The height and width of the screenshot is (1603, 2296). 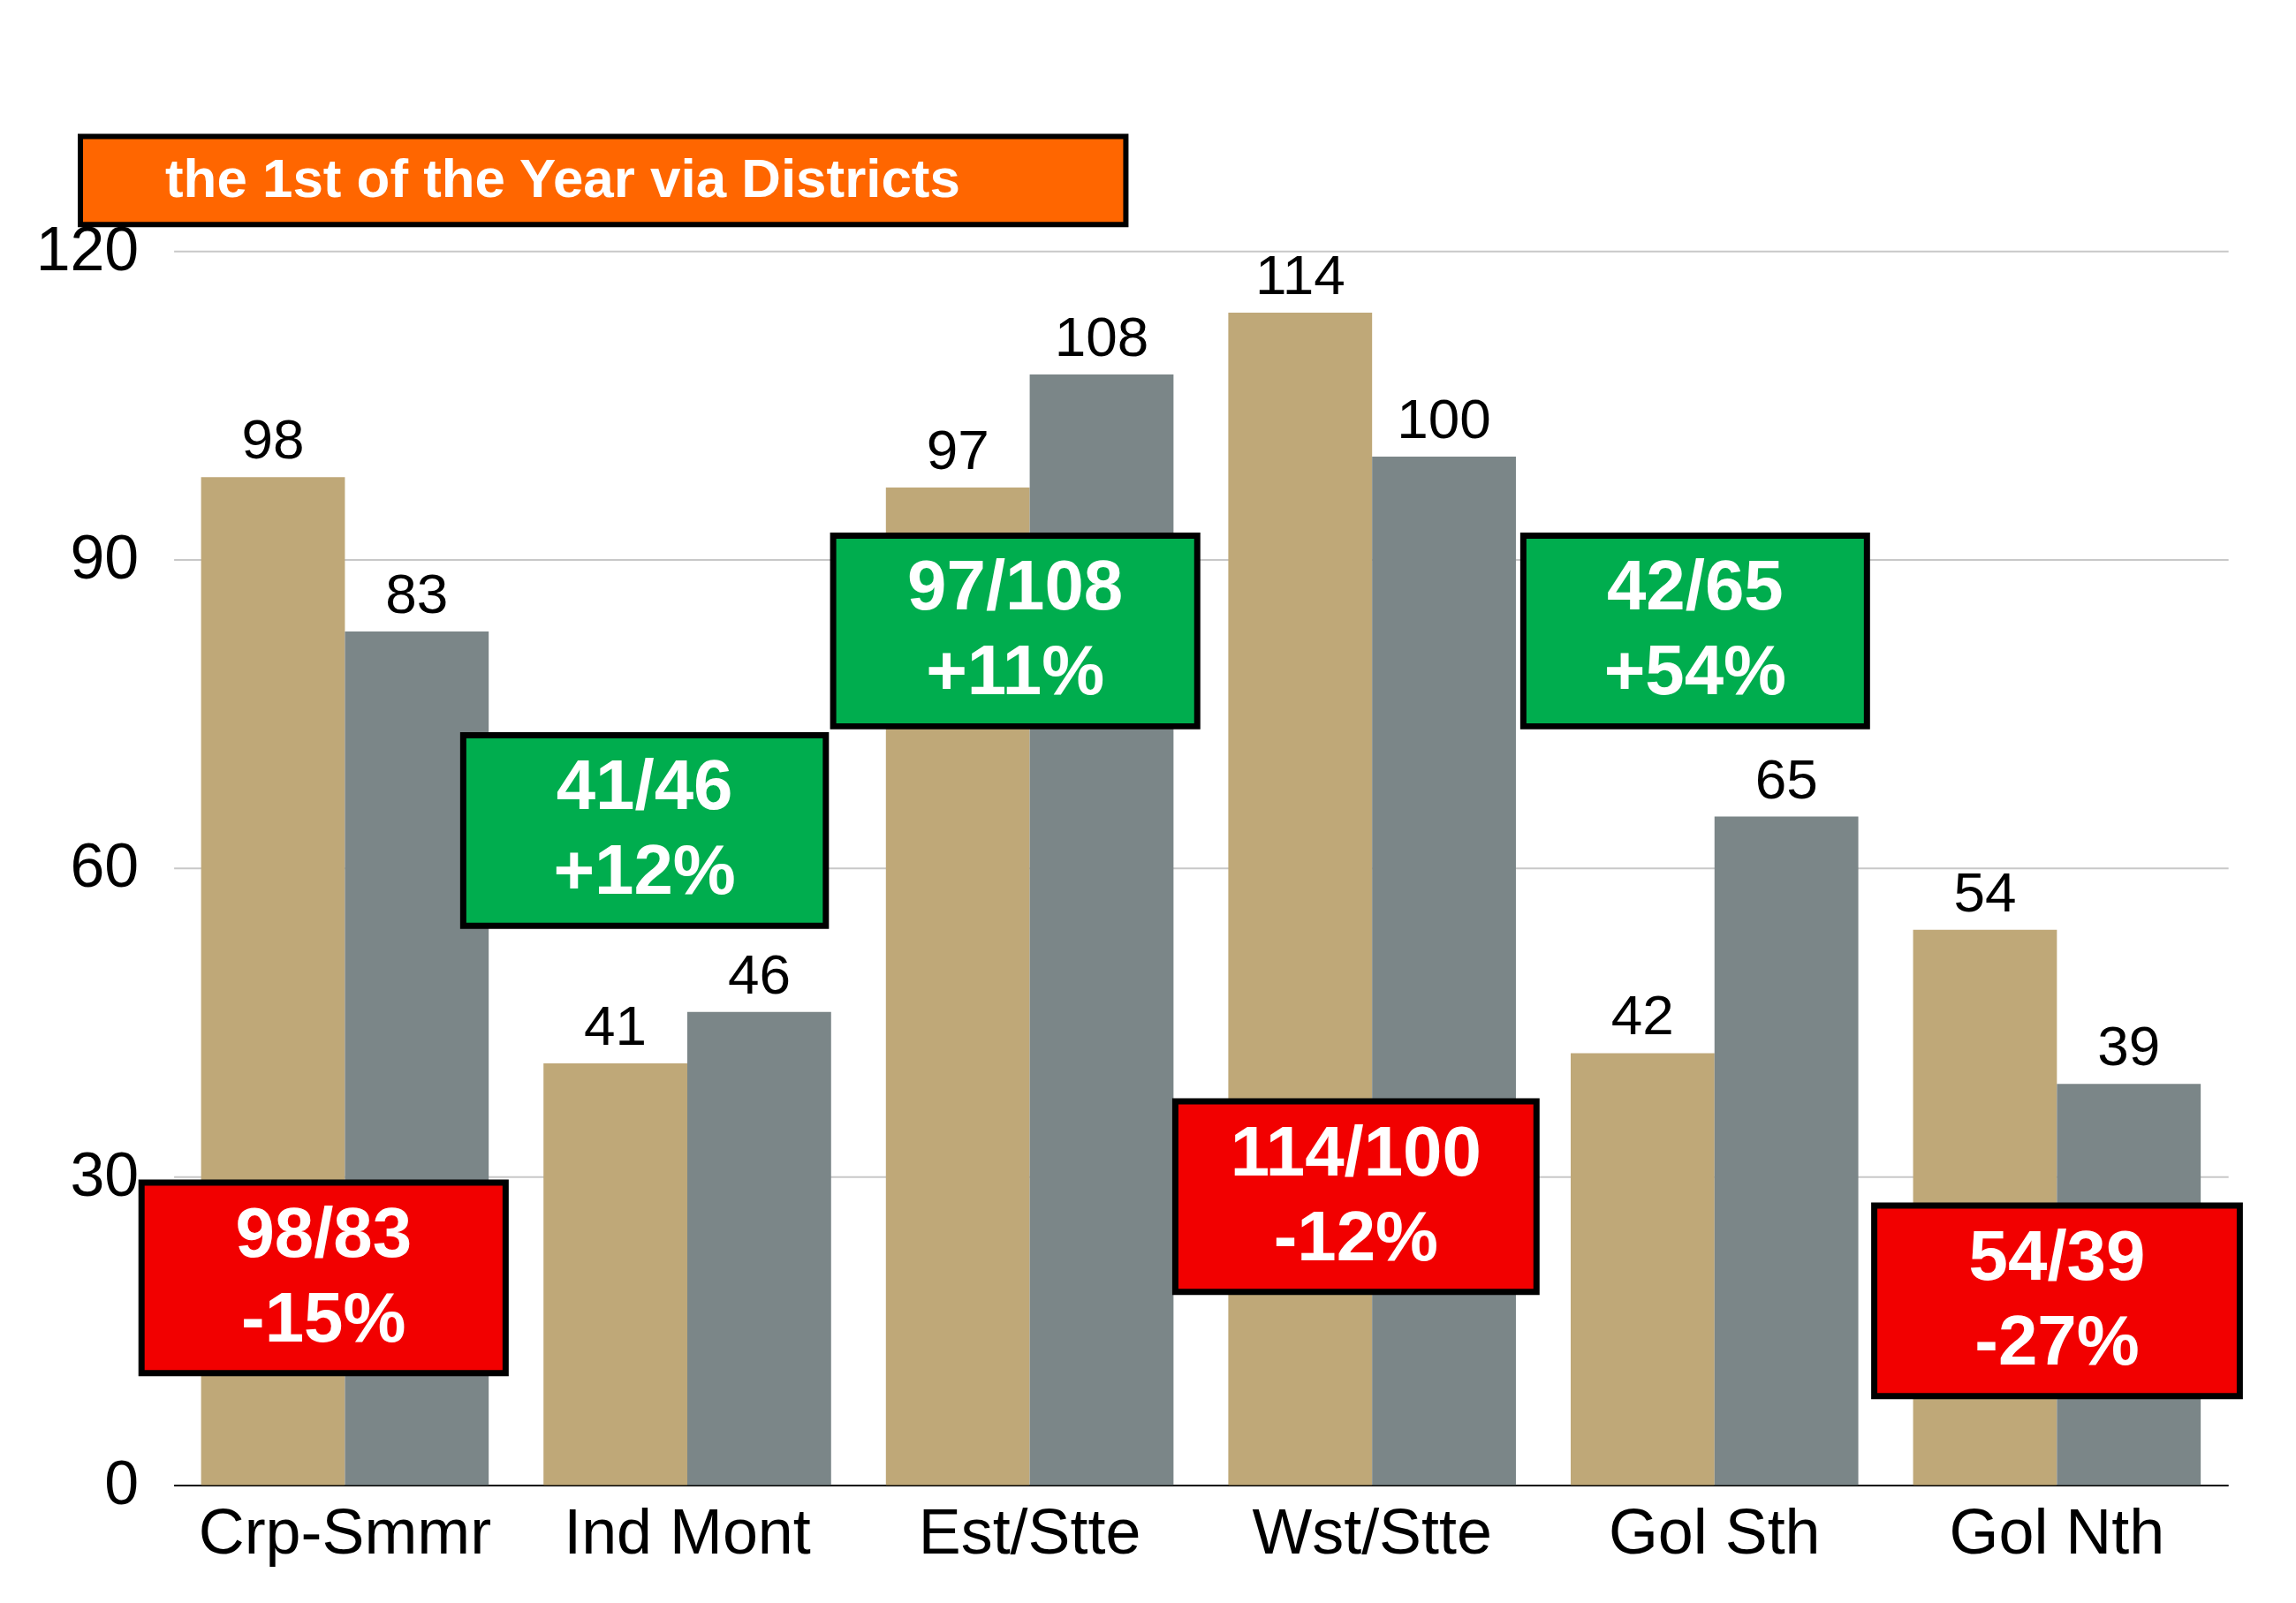 What do you see at coordinates (273, 439) in the screenshot?
I see `data-label: 98` at bounding box center [273, 439].